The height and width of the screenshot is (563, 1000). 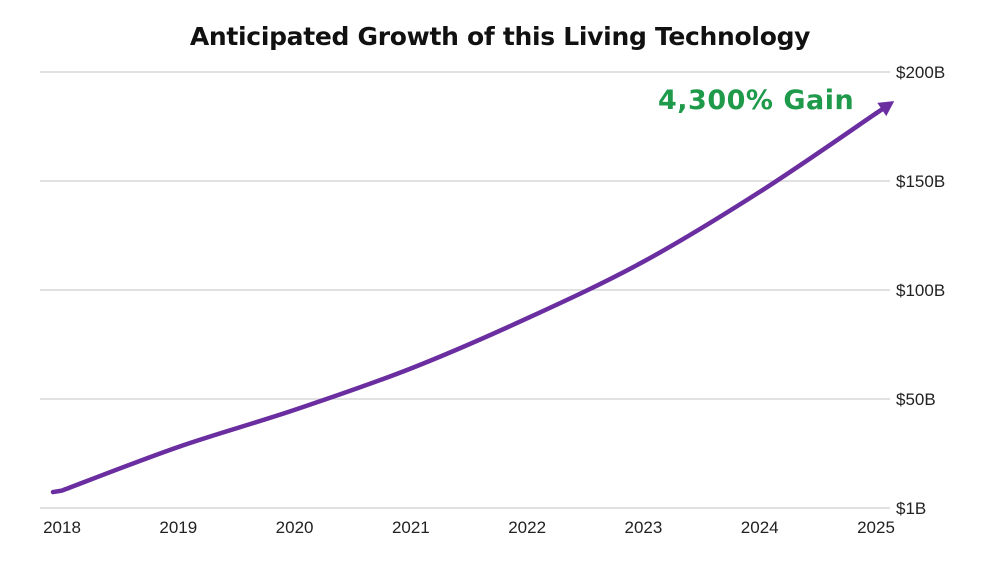 What do you see at coordinates (62, 527) in the screenshot?
I see `x-tick-label: 2018` at bounding box center [62, 527].